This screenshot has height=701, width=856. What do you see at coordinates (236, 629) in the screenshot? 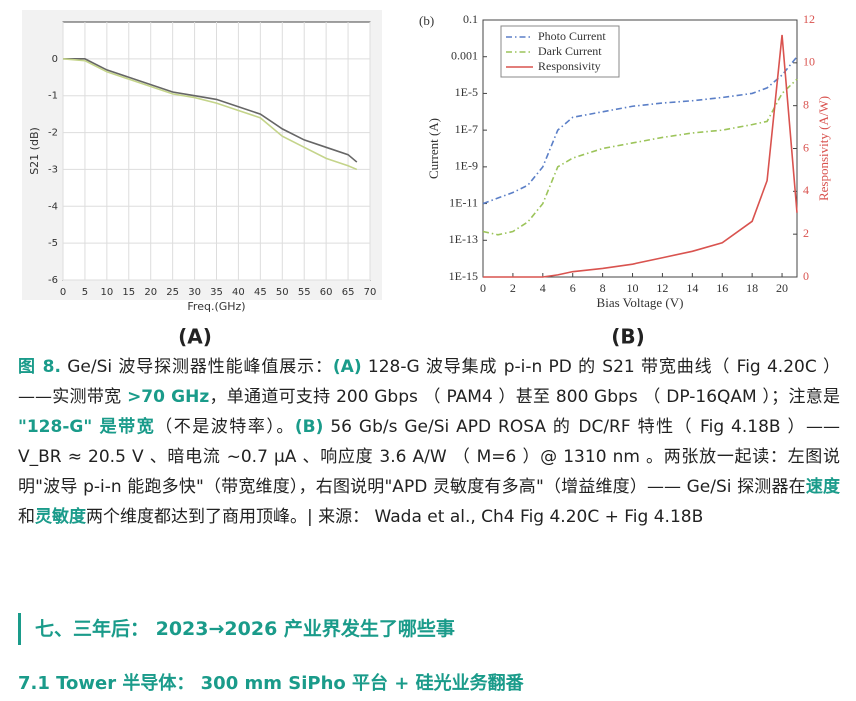
I see `section-heading: 七、三年后： 2023→2026 产业界发生了哪些事` at bounding box center [236, 629].